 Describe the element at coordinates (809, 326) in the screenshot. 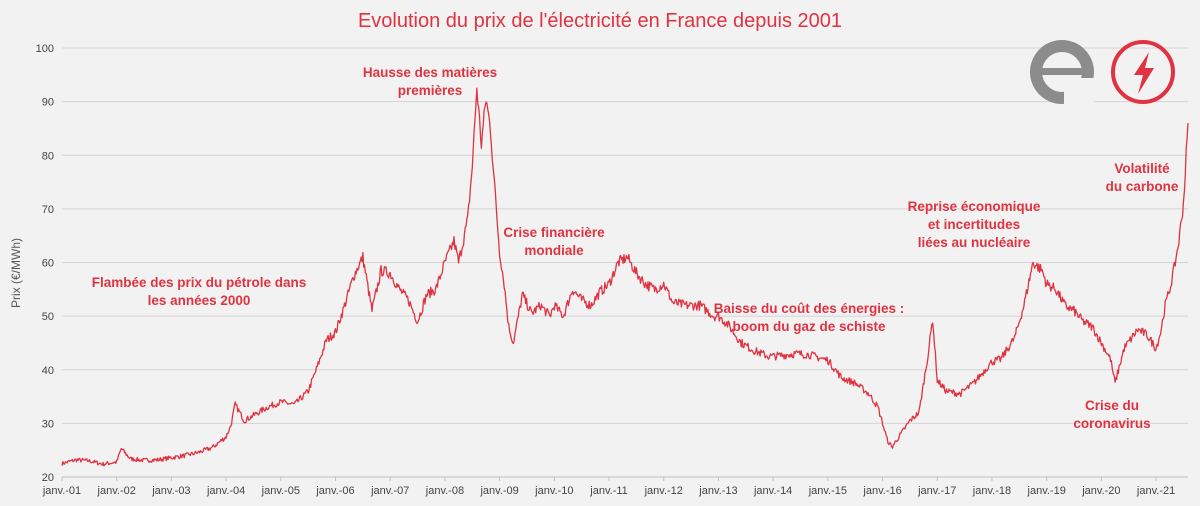

I see `annotation-line: boom du gaz de schiste` at that location.